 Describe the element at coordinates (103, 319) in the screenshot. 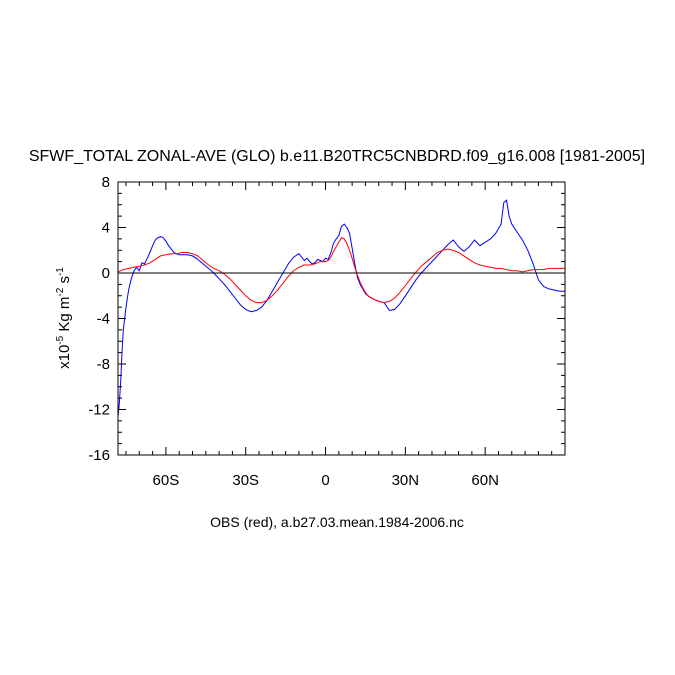

I see `y-tick-label: -4` at that location.